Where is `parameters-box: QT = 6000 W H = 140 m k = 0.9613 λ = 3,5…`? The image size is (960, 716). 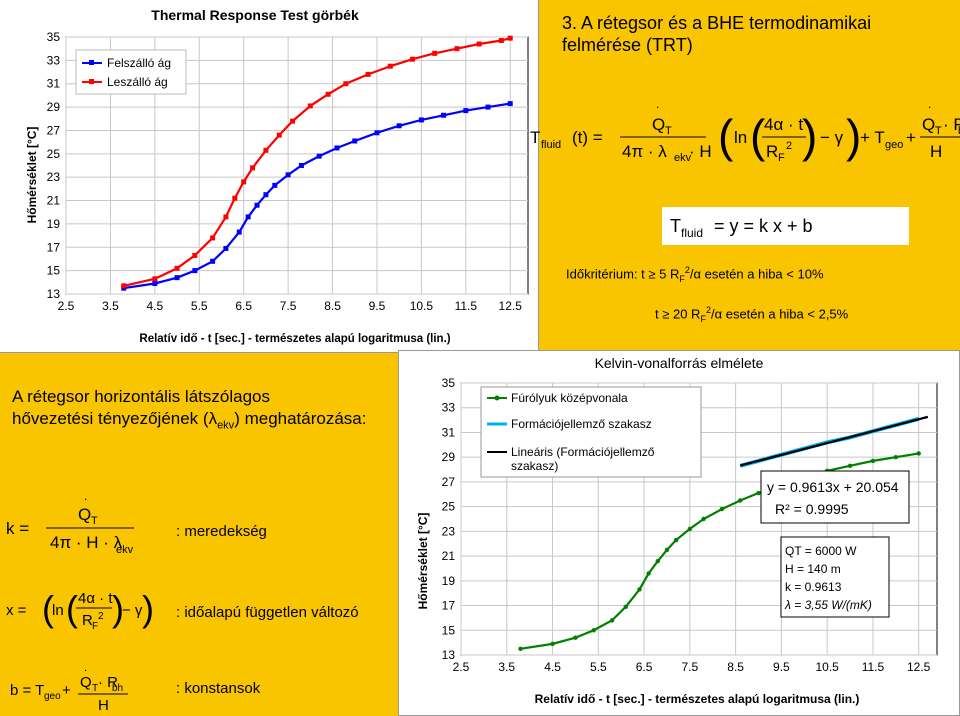
parameters-box: QT = 6000 W H = 140 m k = 0.9613 λ = 3,5… is located at coordinates (835, 577).